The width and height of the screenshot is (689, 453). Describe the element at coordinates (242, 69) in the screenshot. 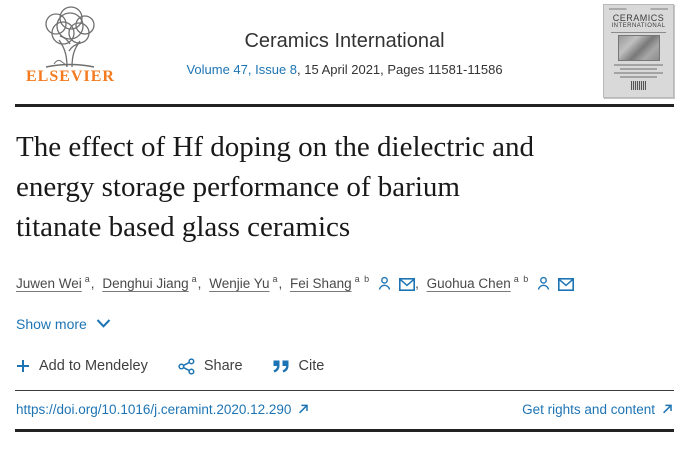

I see `volume-issue-link: Volume 47, Issue 8` at that location.